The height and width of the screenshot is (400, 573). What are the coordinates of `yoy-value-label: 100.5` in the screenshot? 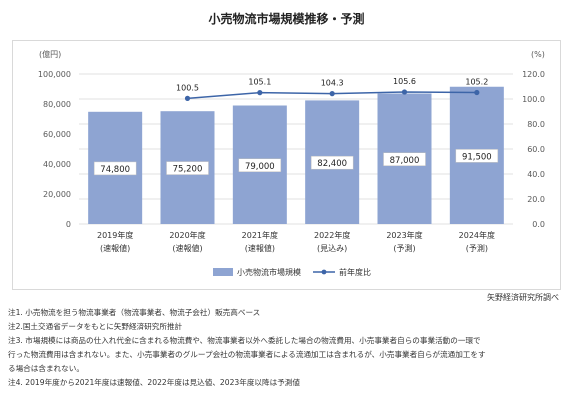 It's located at (187, 87).